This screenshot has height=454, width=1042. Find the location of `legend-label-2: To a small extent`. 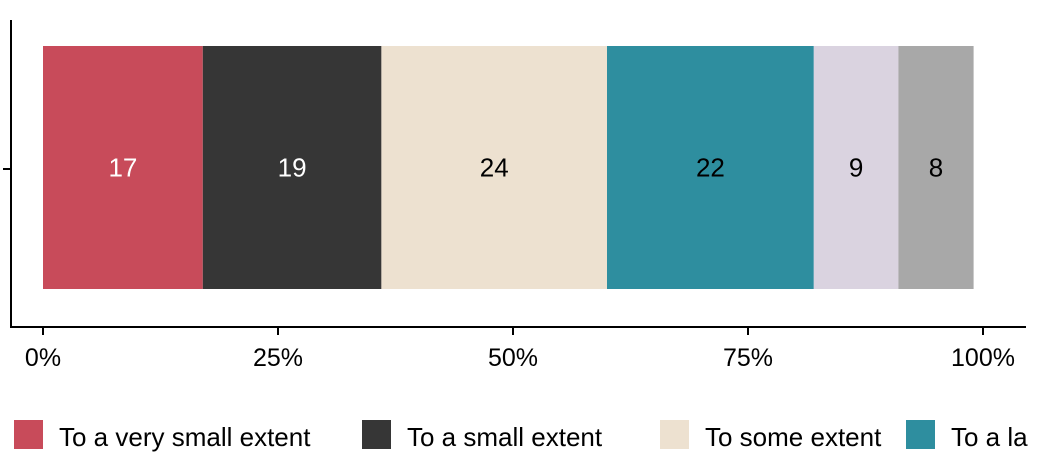

legend-label-2: To a small extent is located at coordinates (505, 437).